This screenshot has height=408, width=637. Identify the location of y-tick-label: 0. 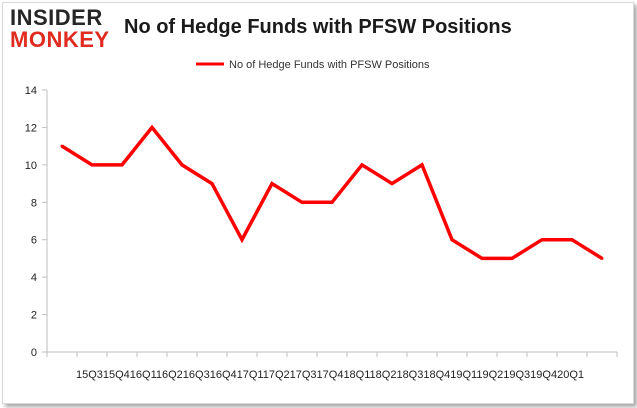
(34, 353).